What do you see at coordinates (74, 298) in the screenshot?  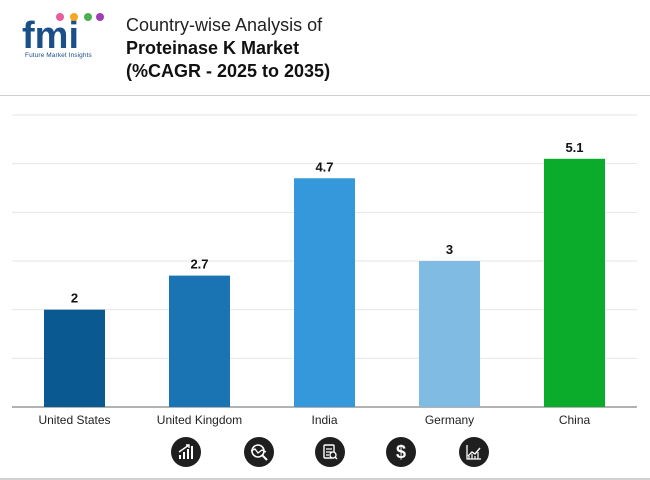 I see `data-label: 2` at bounding box center [74, 298].